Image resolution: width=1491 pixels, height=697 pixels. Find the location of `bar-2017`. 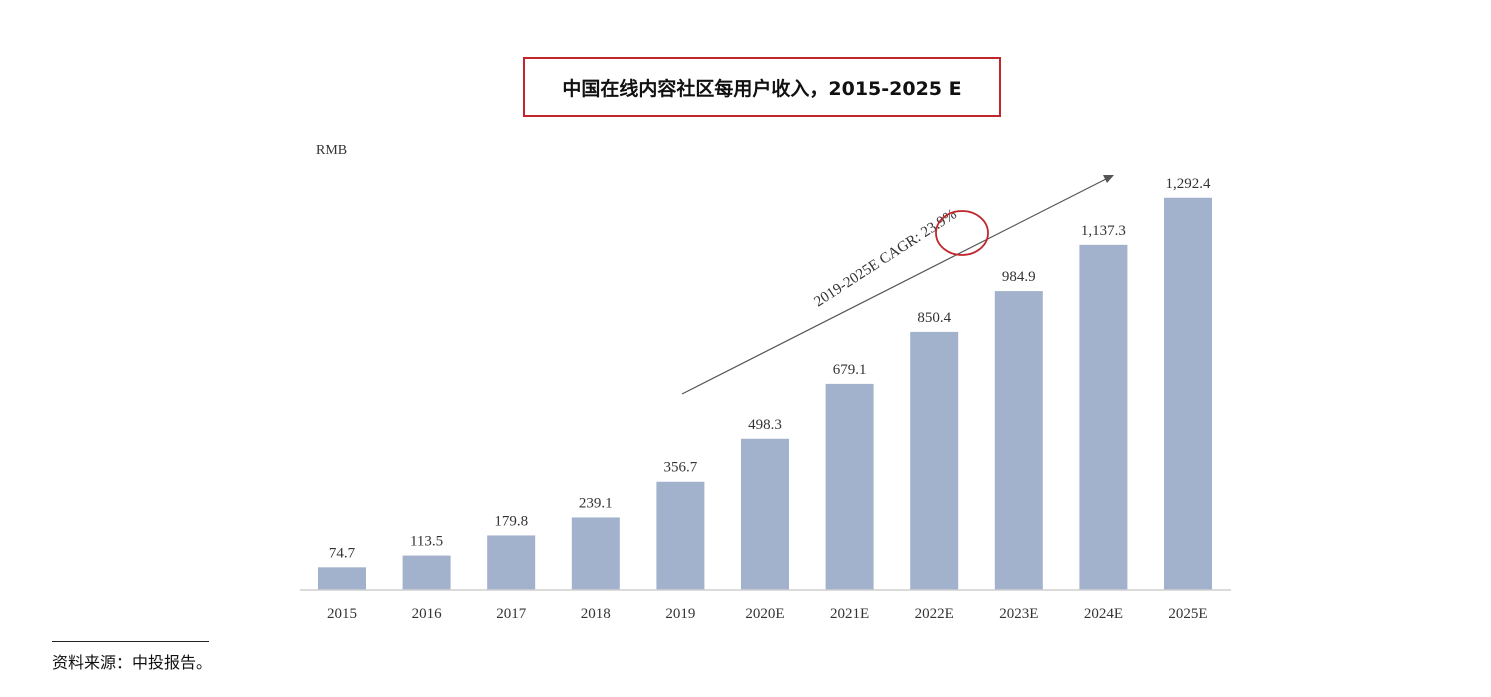

bar-2017 is located at coordinates (511, 562).